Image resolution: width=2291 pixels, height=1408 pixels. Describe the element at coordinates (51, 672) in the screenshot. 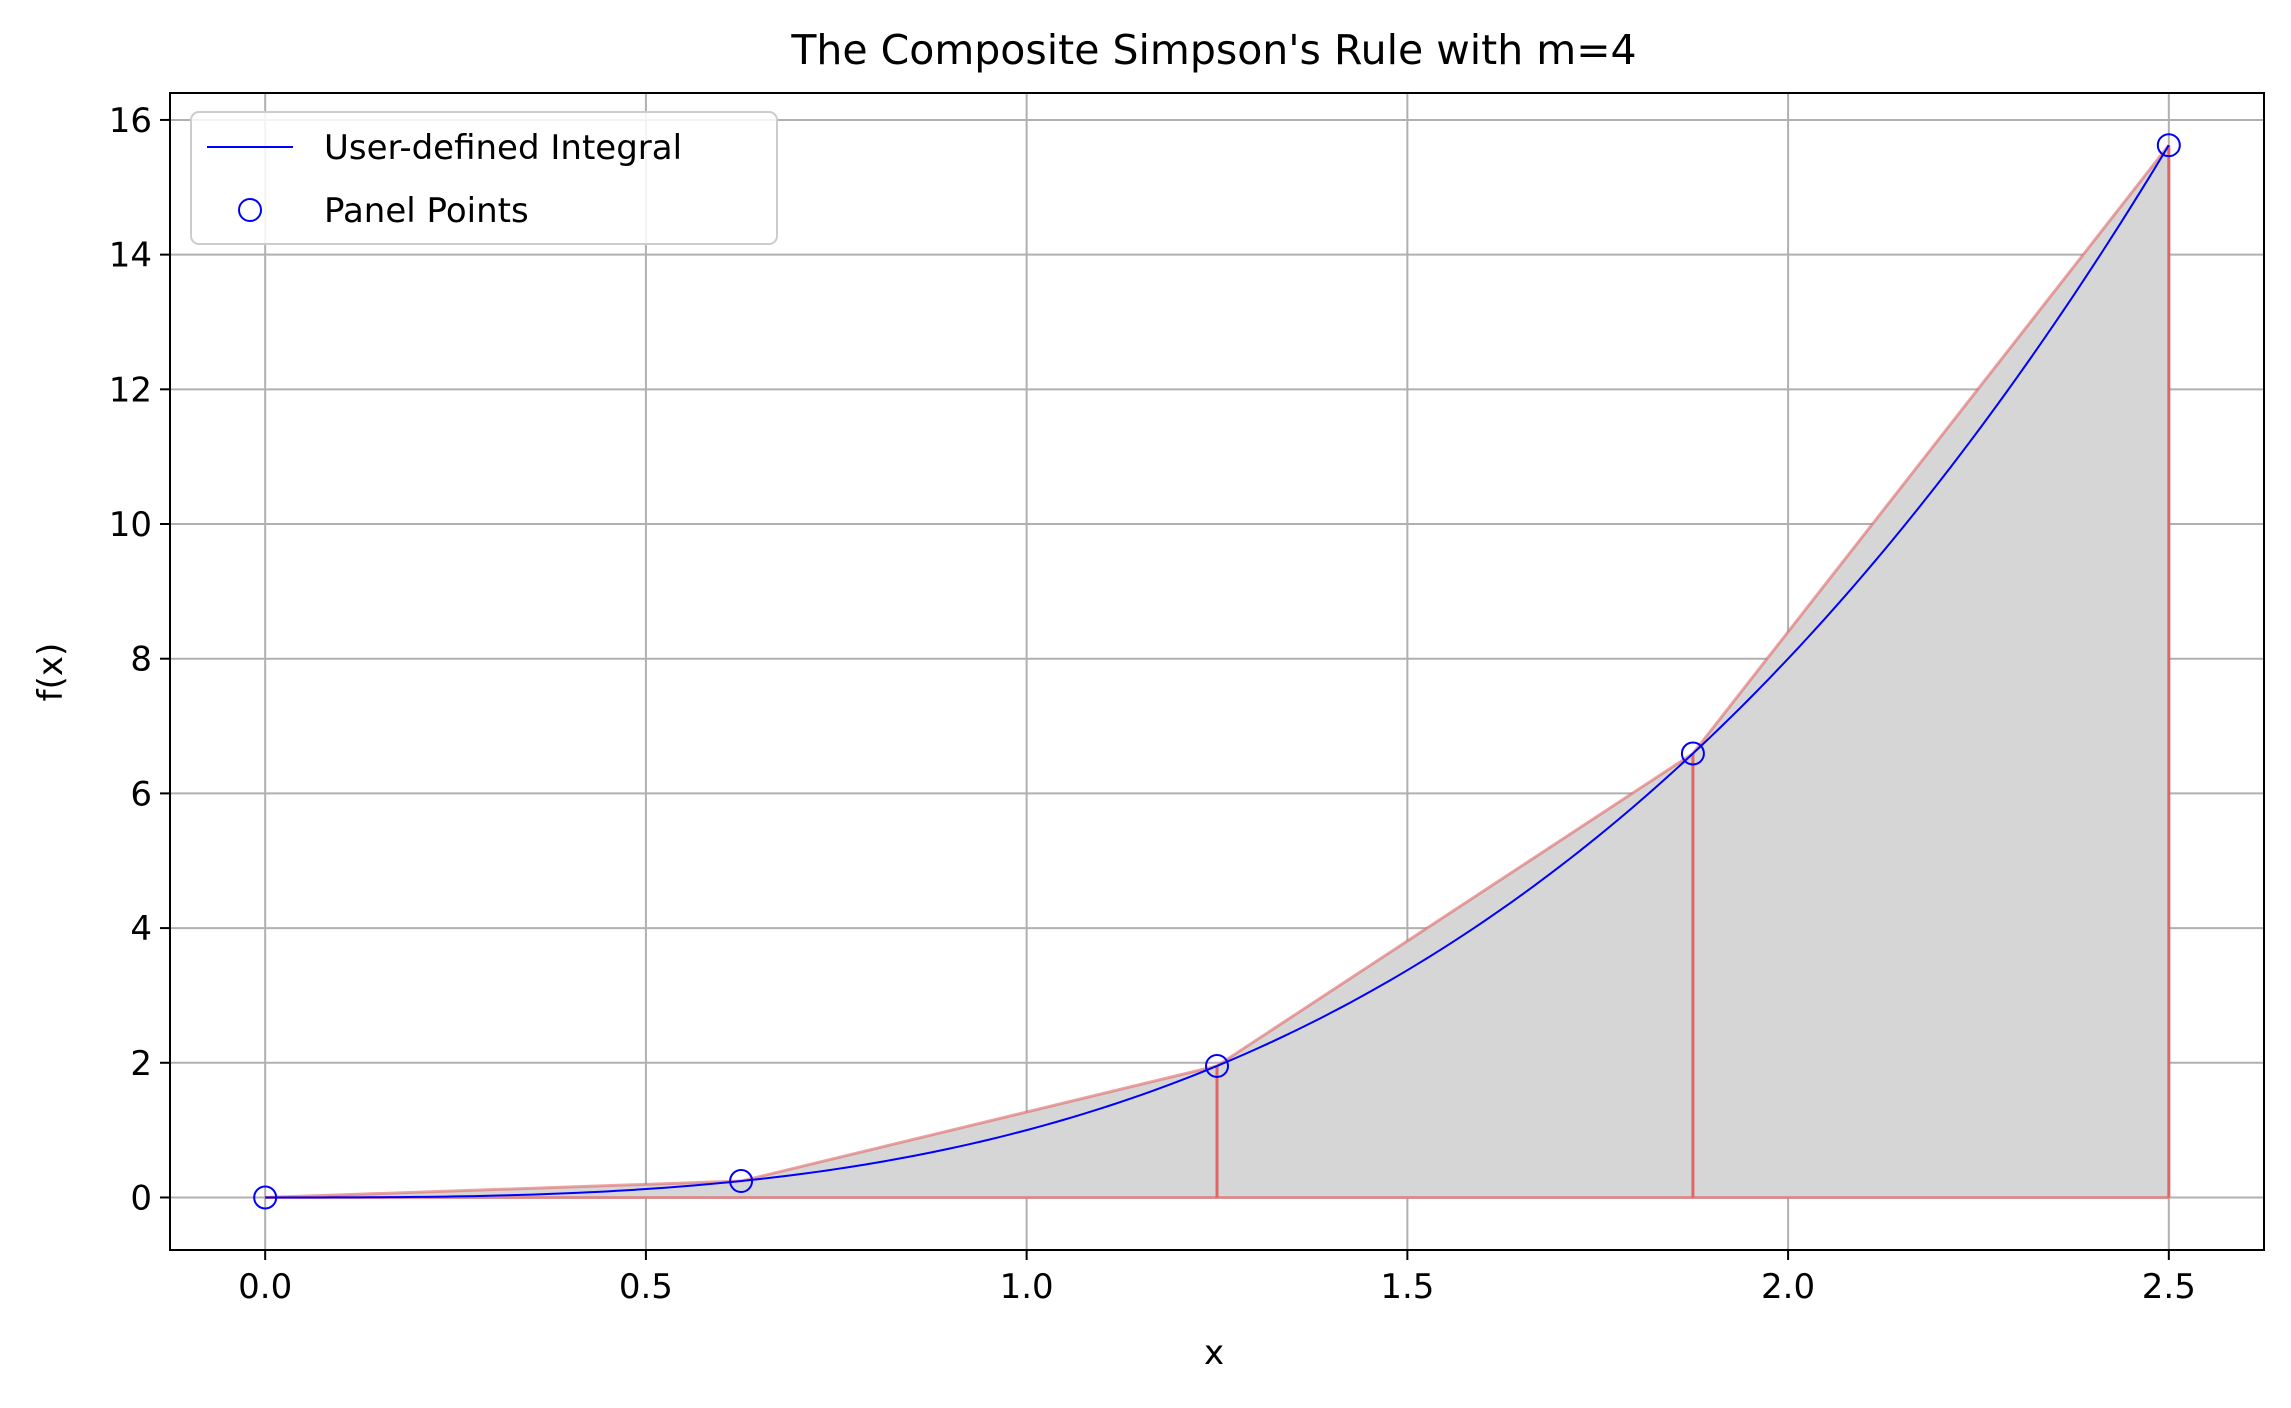

I see `y-axis-label: f(x)` at that location.